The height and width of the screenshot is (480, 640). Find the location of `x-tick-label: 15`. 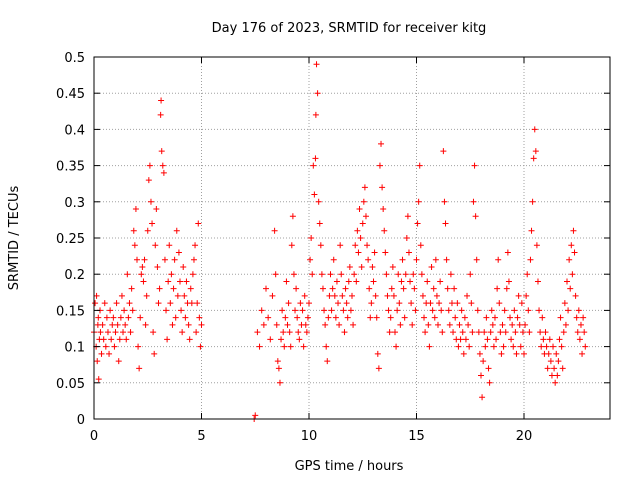

x-tick-label: 15 is located at coordinates (416, 436).